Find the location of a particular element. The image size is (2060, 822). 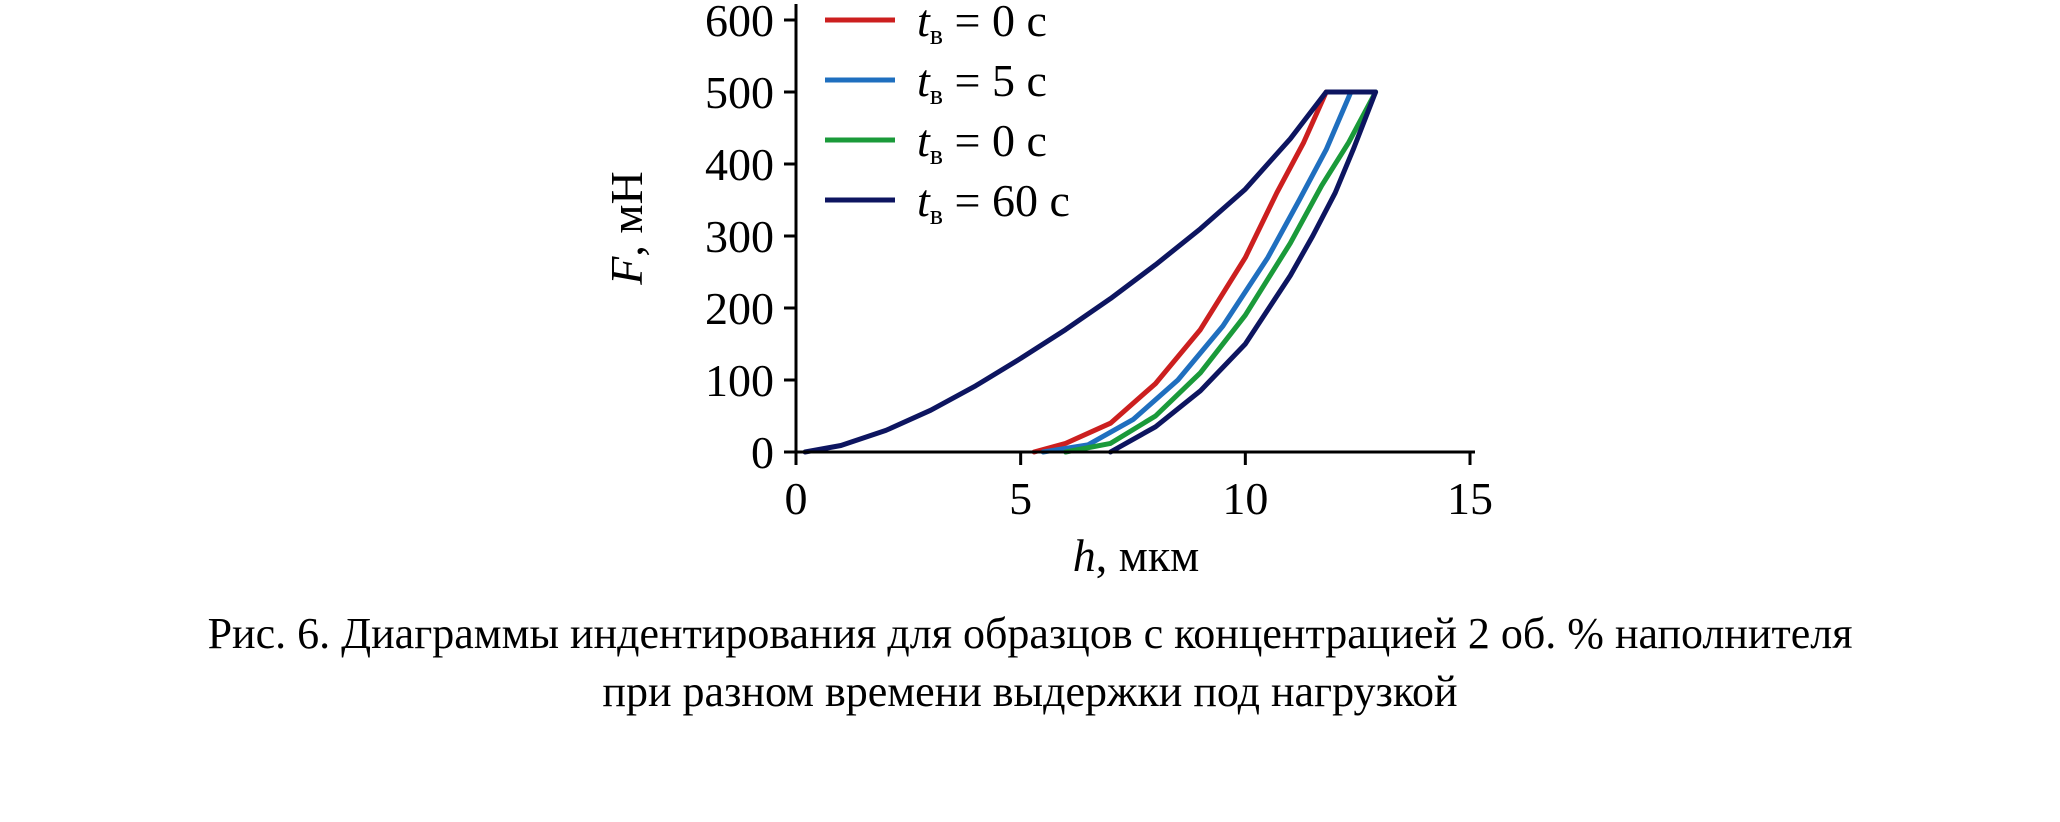

x-axis-label-unit: , мкм is located at coordinates (1148, 555).